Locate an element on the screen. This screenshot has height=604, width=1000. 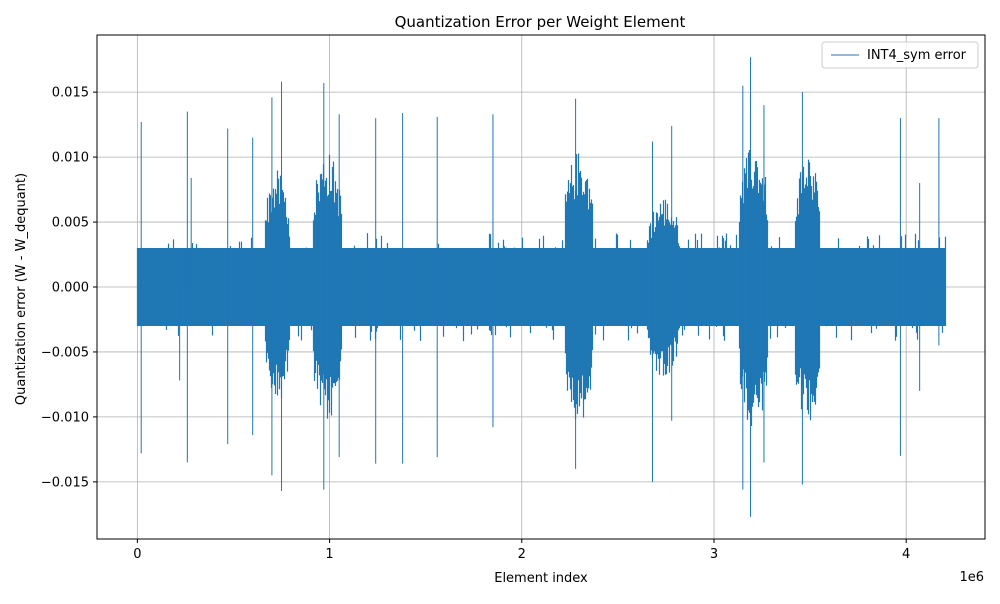
legend: INT4_sym error is located at coordinates (900, 55).